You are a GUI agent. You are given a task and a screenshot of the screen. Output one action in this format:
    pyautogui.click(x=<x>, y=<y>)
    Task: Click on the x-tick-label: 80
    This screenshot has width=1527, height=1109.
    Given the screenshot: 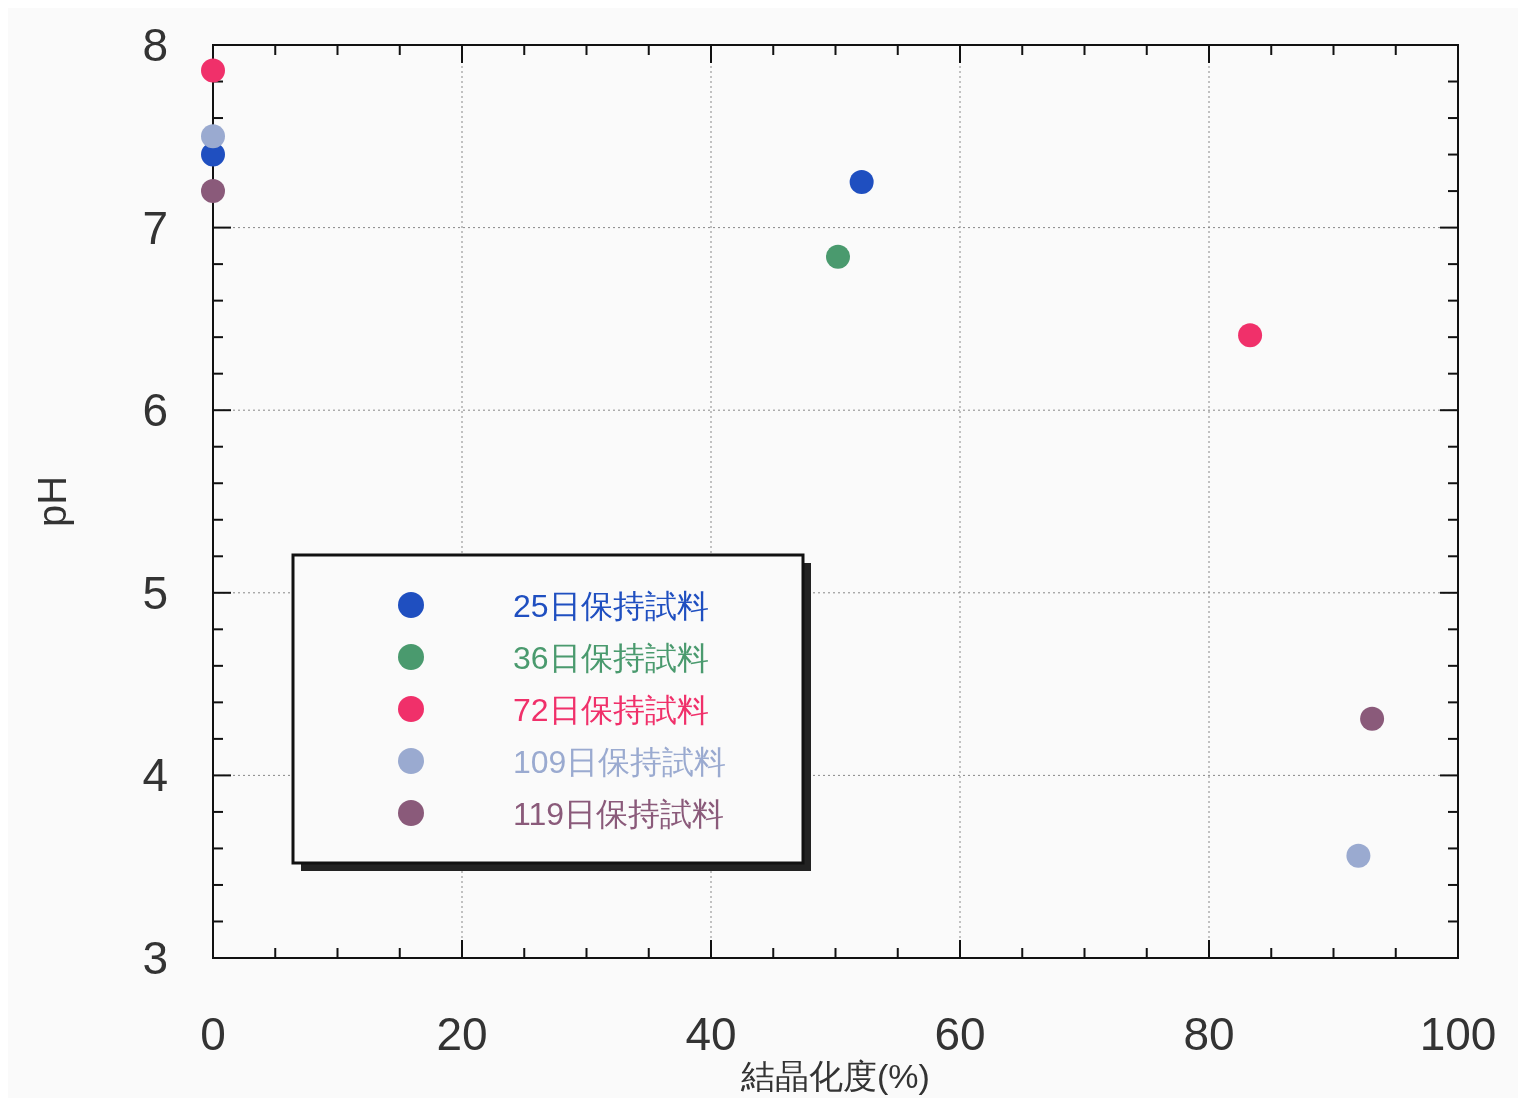 What is the action you would take?
    pyautogui.click(x=1209, y=1034)
    